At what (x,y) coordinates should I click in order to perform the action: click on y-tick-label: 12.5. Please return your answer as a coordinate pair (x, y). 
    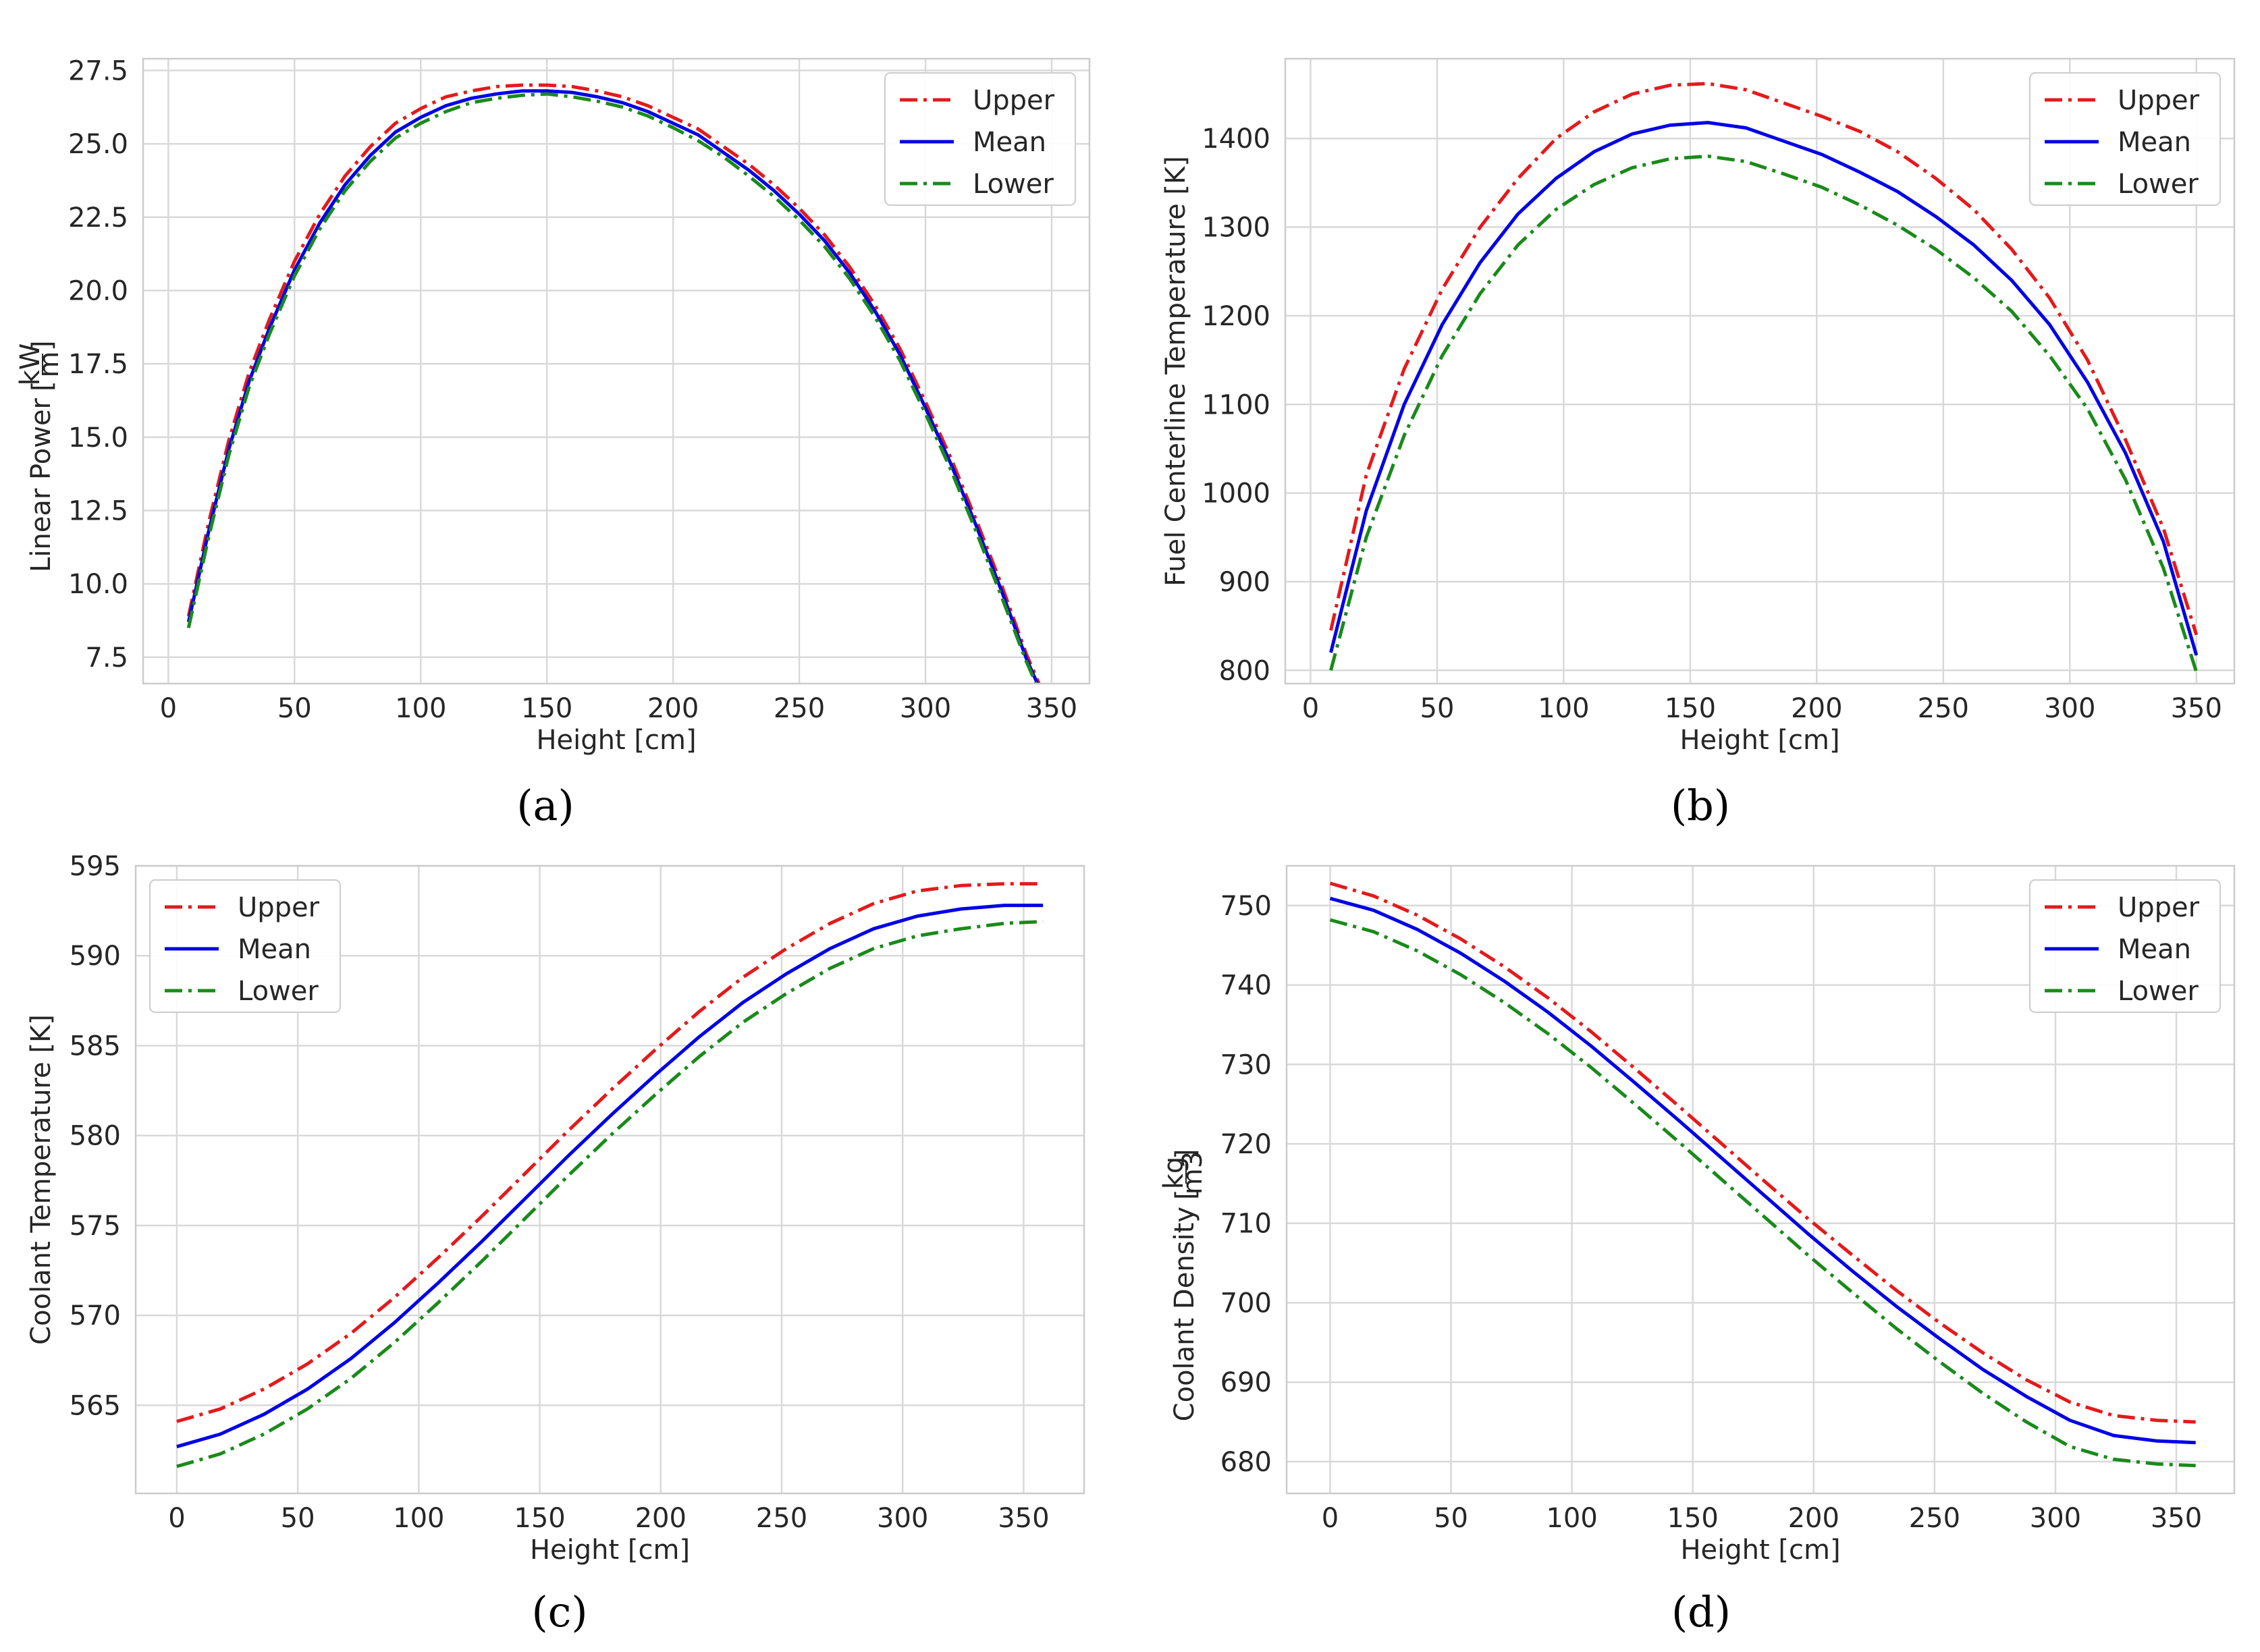
    Looking at the image, I should click on (98, 511).